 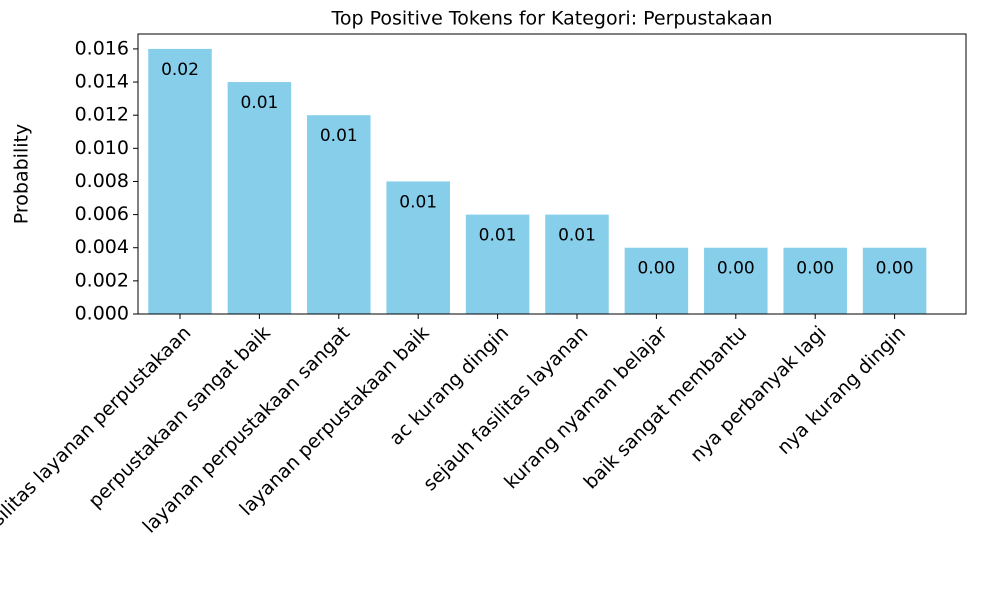 I want to click on y-axis-label: Probability, so click(x=22, y=174).